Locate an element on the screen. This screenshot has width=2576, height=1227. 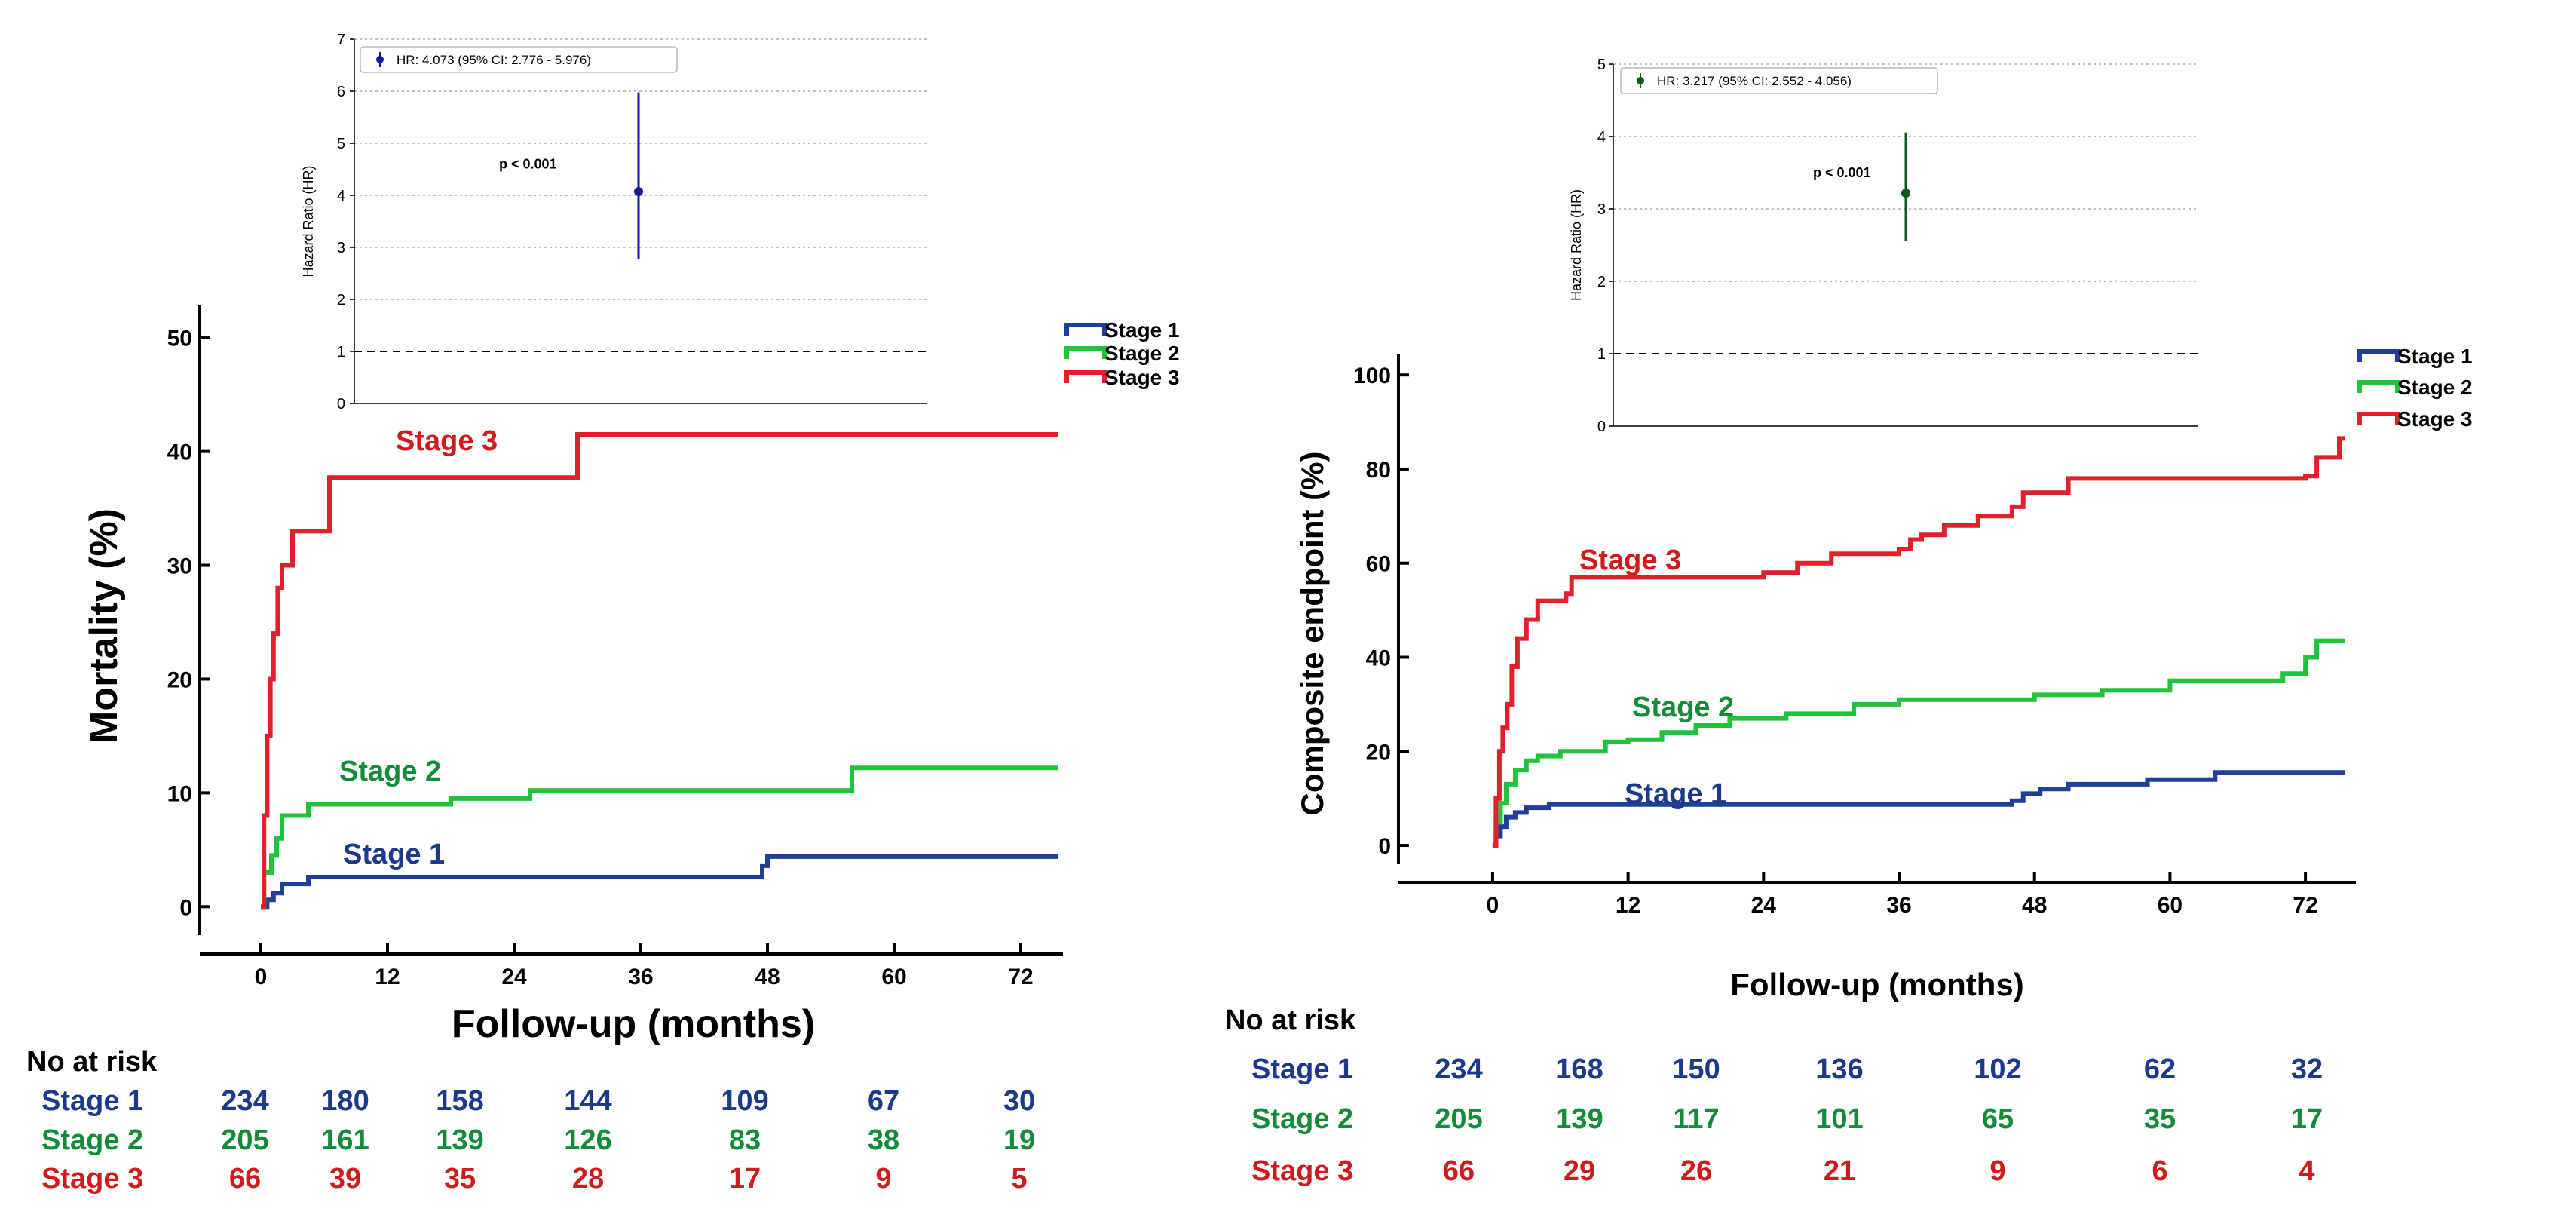
risk-value: 4 is located at coordinates (2306, 1171).